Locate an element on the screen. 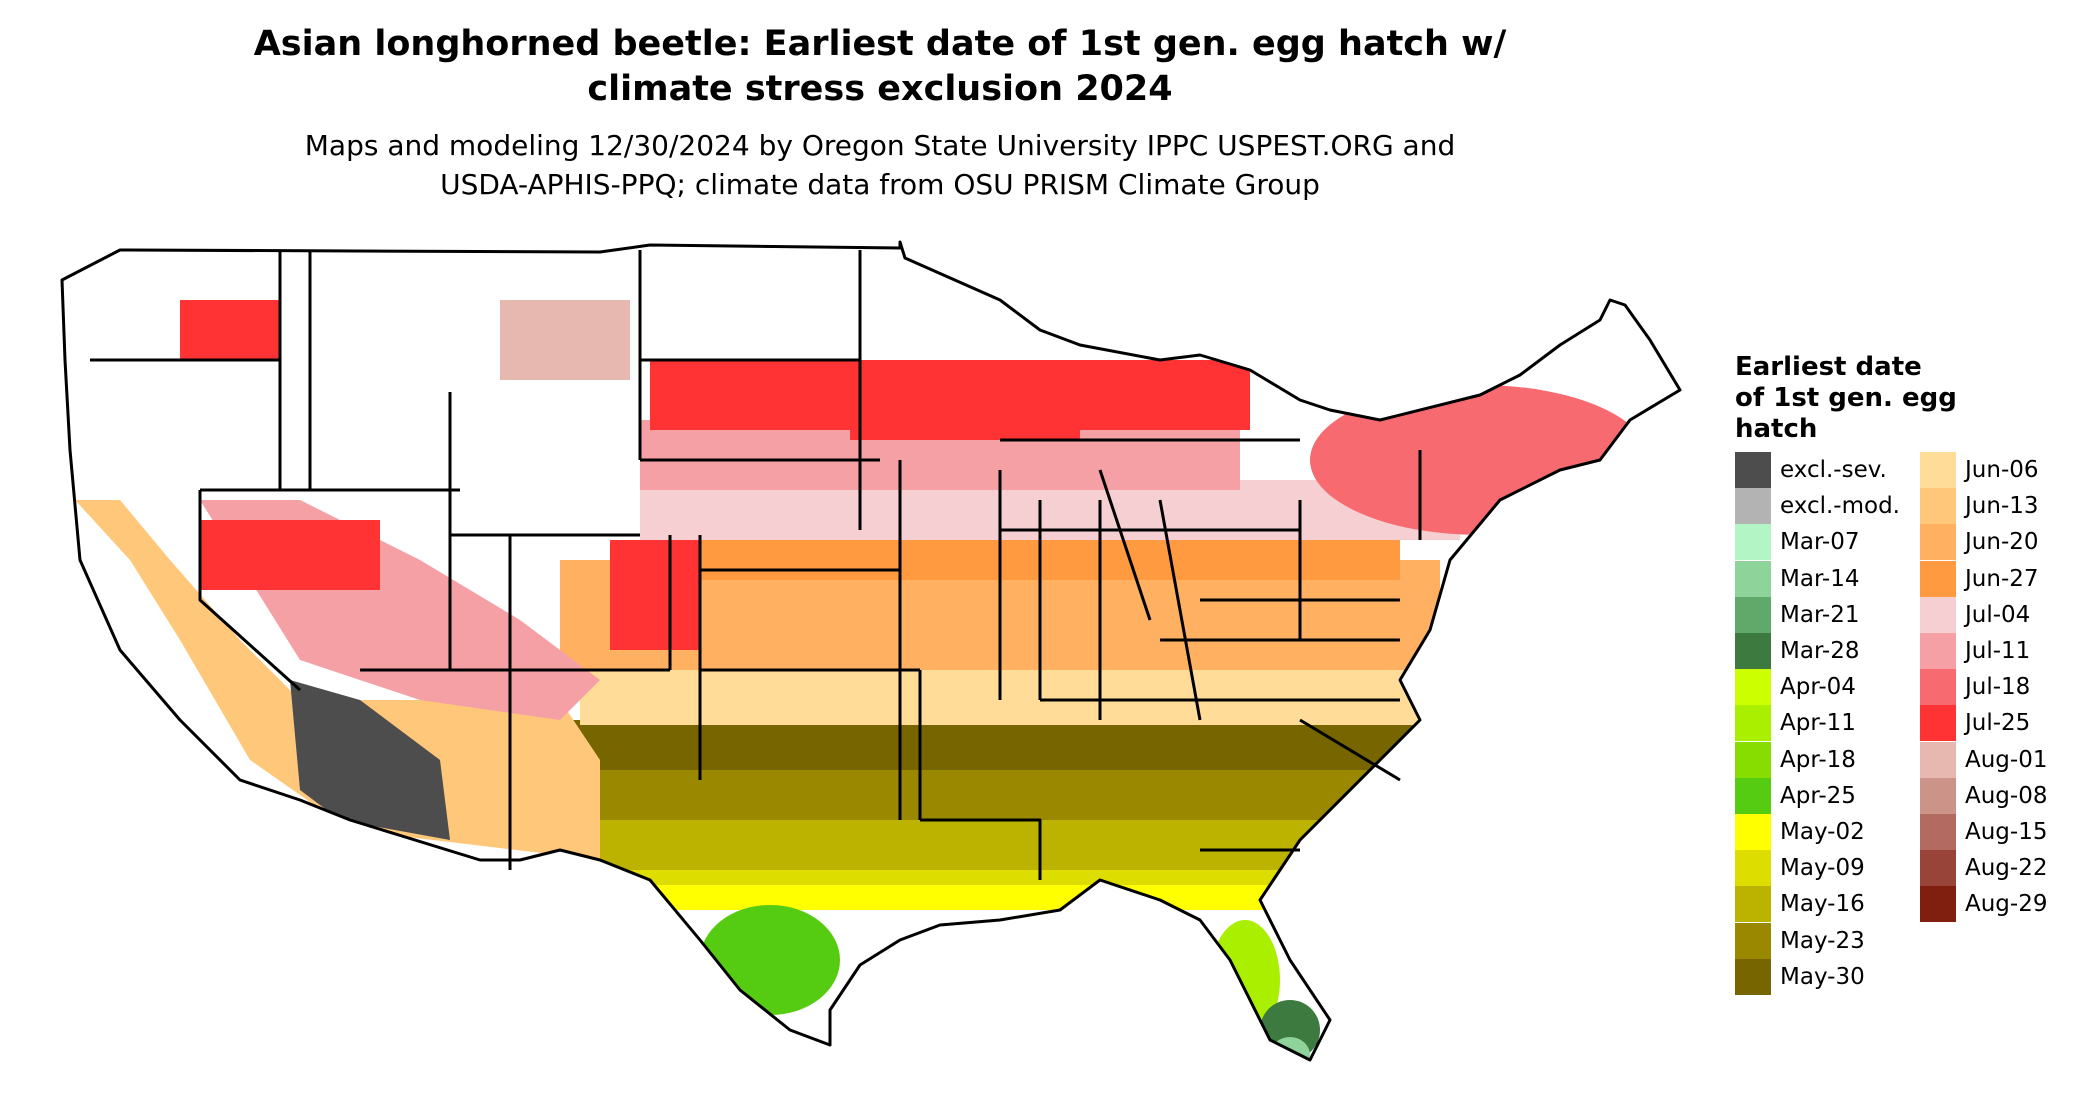 The width and height of the screenshot is (2100, 1116). legend-label: Jul-11 is located at coordinates (1998, 651).